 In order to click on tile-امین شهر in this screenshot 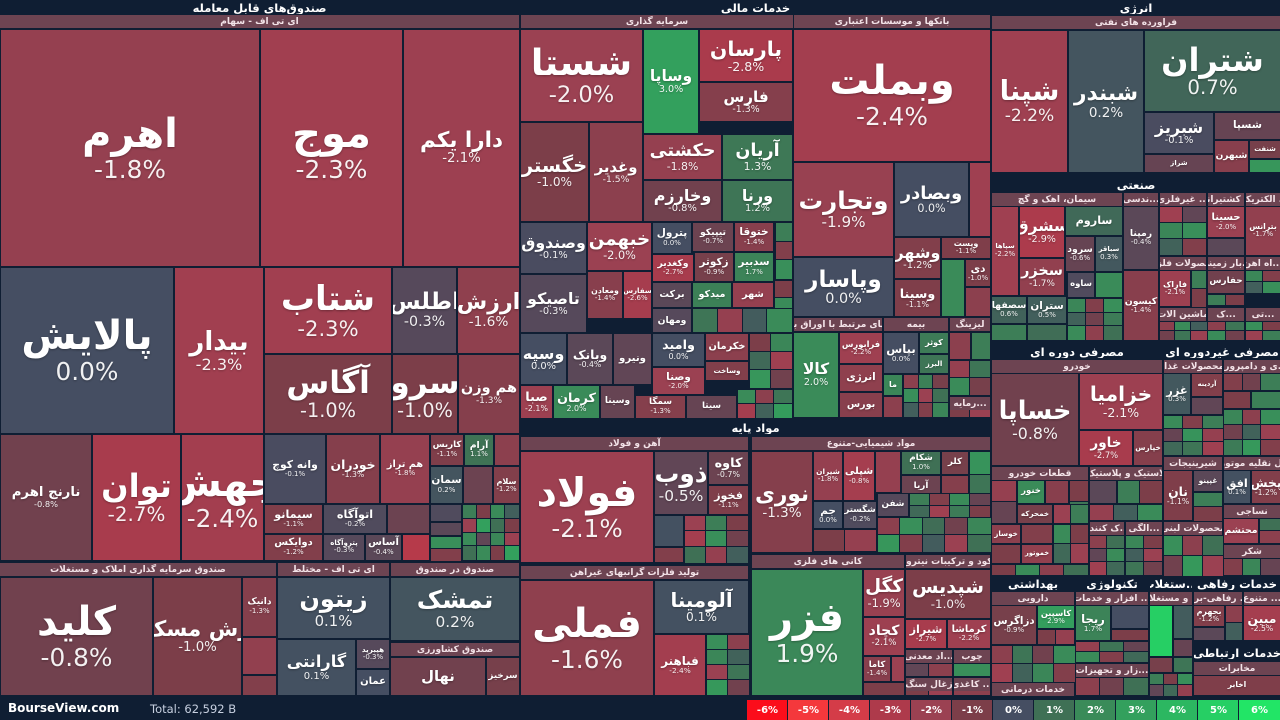, I will do `click(259, 685)`.